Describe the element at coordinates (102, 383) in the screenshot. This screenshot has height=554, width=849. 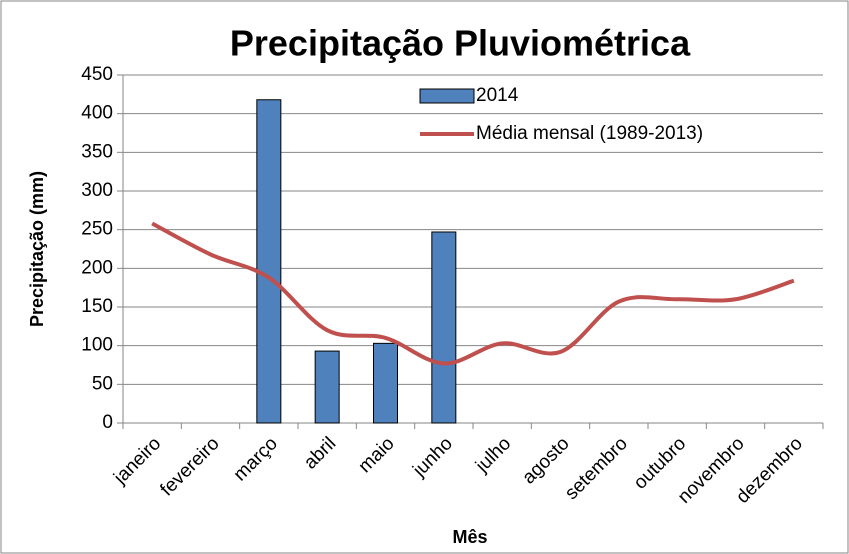
I see `y-tick-label: 50` at that location.